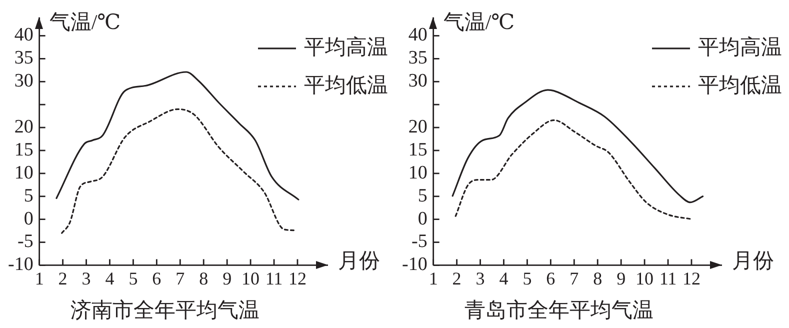 The height and width of the screenshot is (328, 789). What do you see at coordinates (165, 310) in the screenshot?
I see `text: 济南市全年平均气温` at bounding box center [165, 310].